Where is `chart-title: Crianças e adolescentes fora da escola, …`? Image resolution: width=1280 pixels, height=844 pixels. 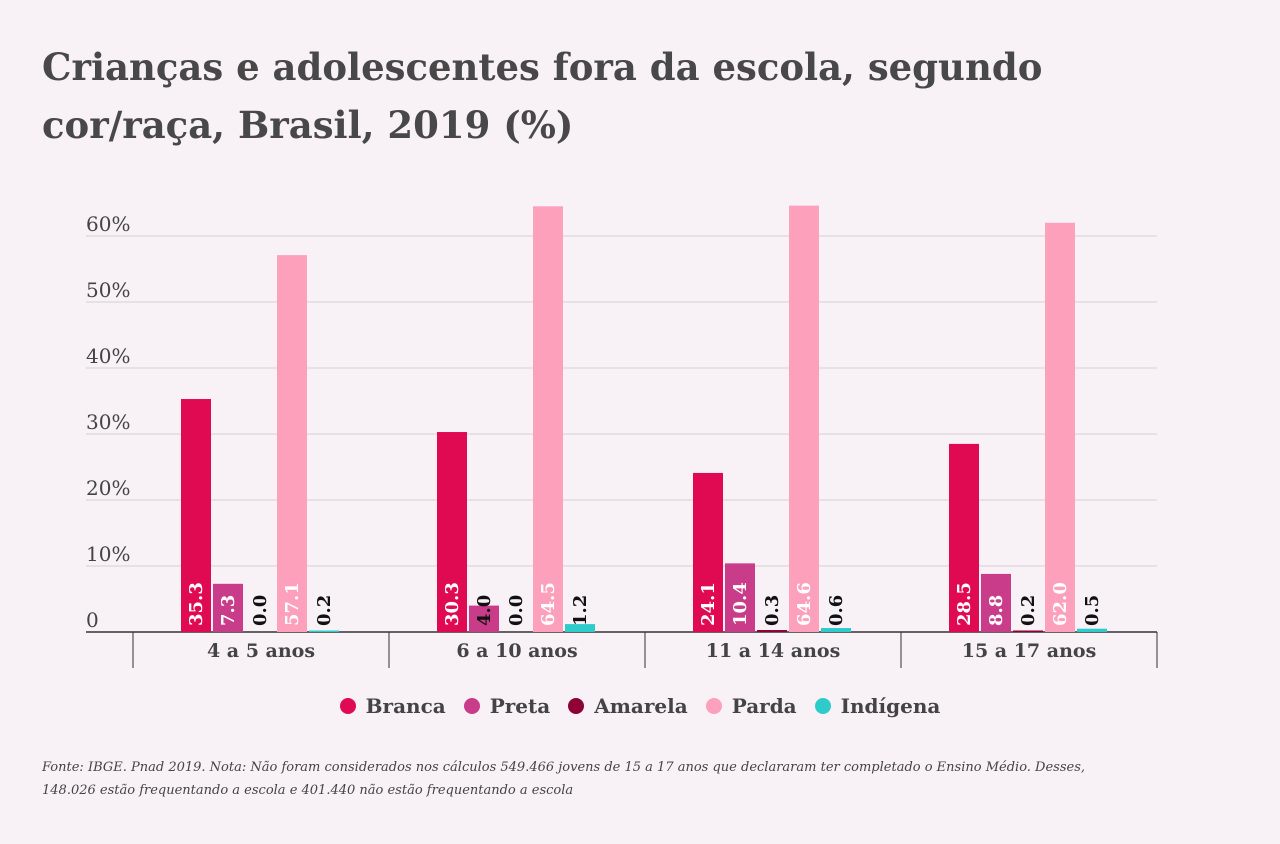
chart-title: Crianças e adolescentes fora da escola, … is located at coordinates (542, 96).